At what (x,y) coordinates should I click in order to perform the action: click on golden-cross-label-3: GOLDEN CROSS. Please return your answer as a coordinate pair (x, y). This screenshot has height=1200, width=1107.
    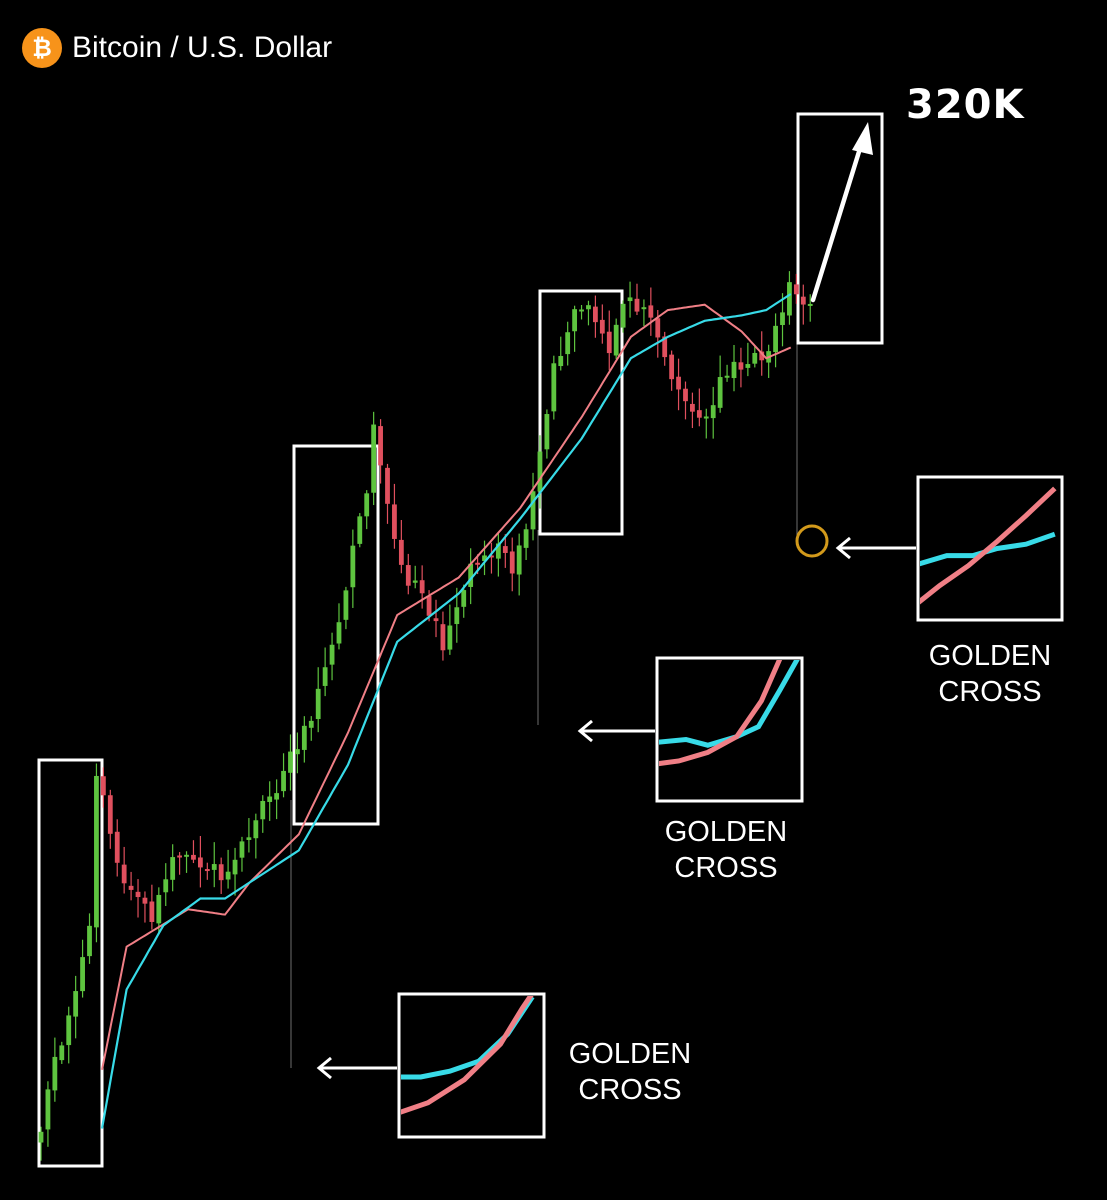
    Looking at the image, I should click on (990, 674).